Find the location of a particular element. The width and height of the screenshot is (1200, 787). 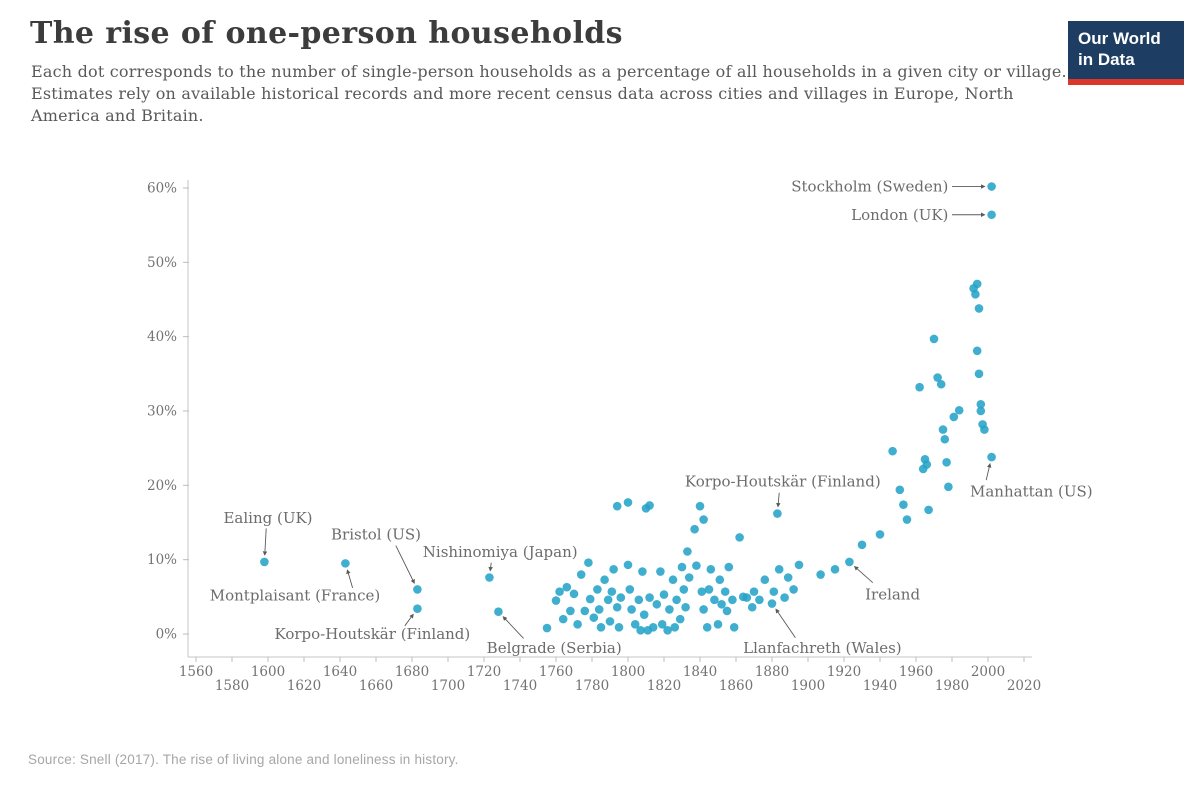

x-tick-label: 1940 is located at coordinates (880, 686).